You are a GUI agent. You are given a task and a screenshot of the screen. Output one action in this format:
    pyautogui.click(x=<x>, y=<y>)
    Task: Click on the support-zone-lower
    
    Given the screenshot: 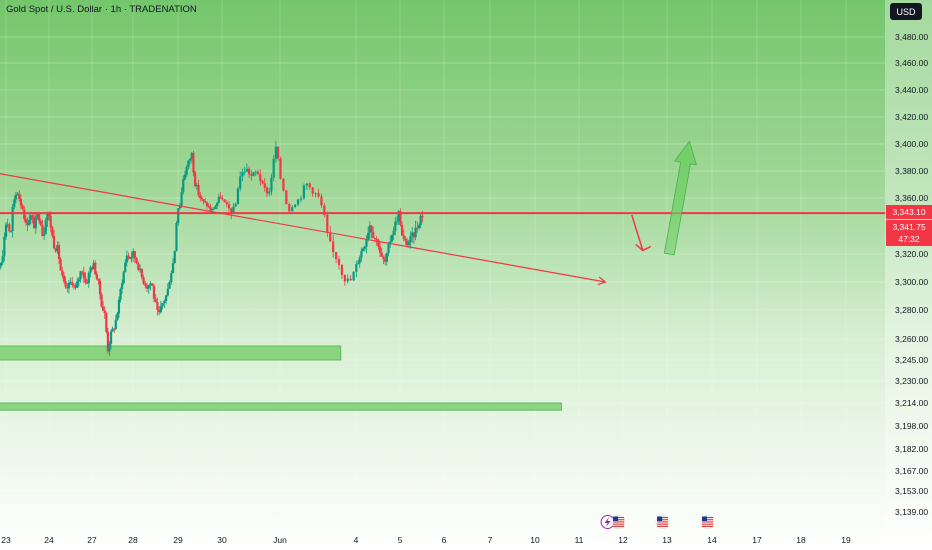 What is the action you would take?
    pyautogui.click(x=281, y=406)
    